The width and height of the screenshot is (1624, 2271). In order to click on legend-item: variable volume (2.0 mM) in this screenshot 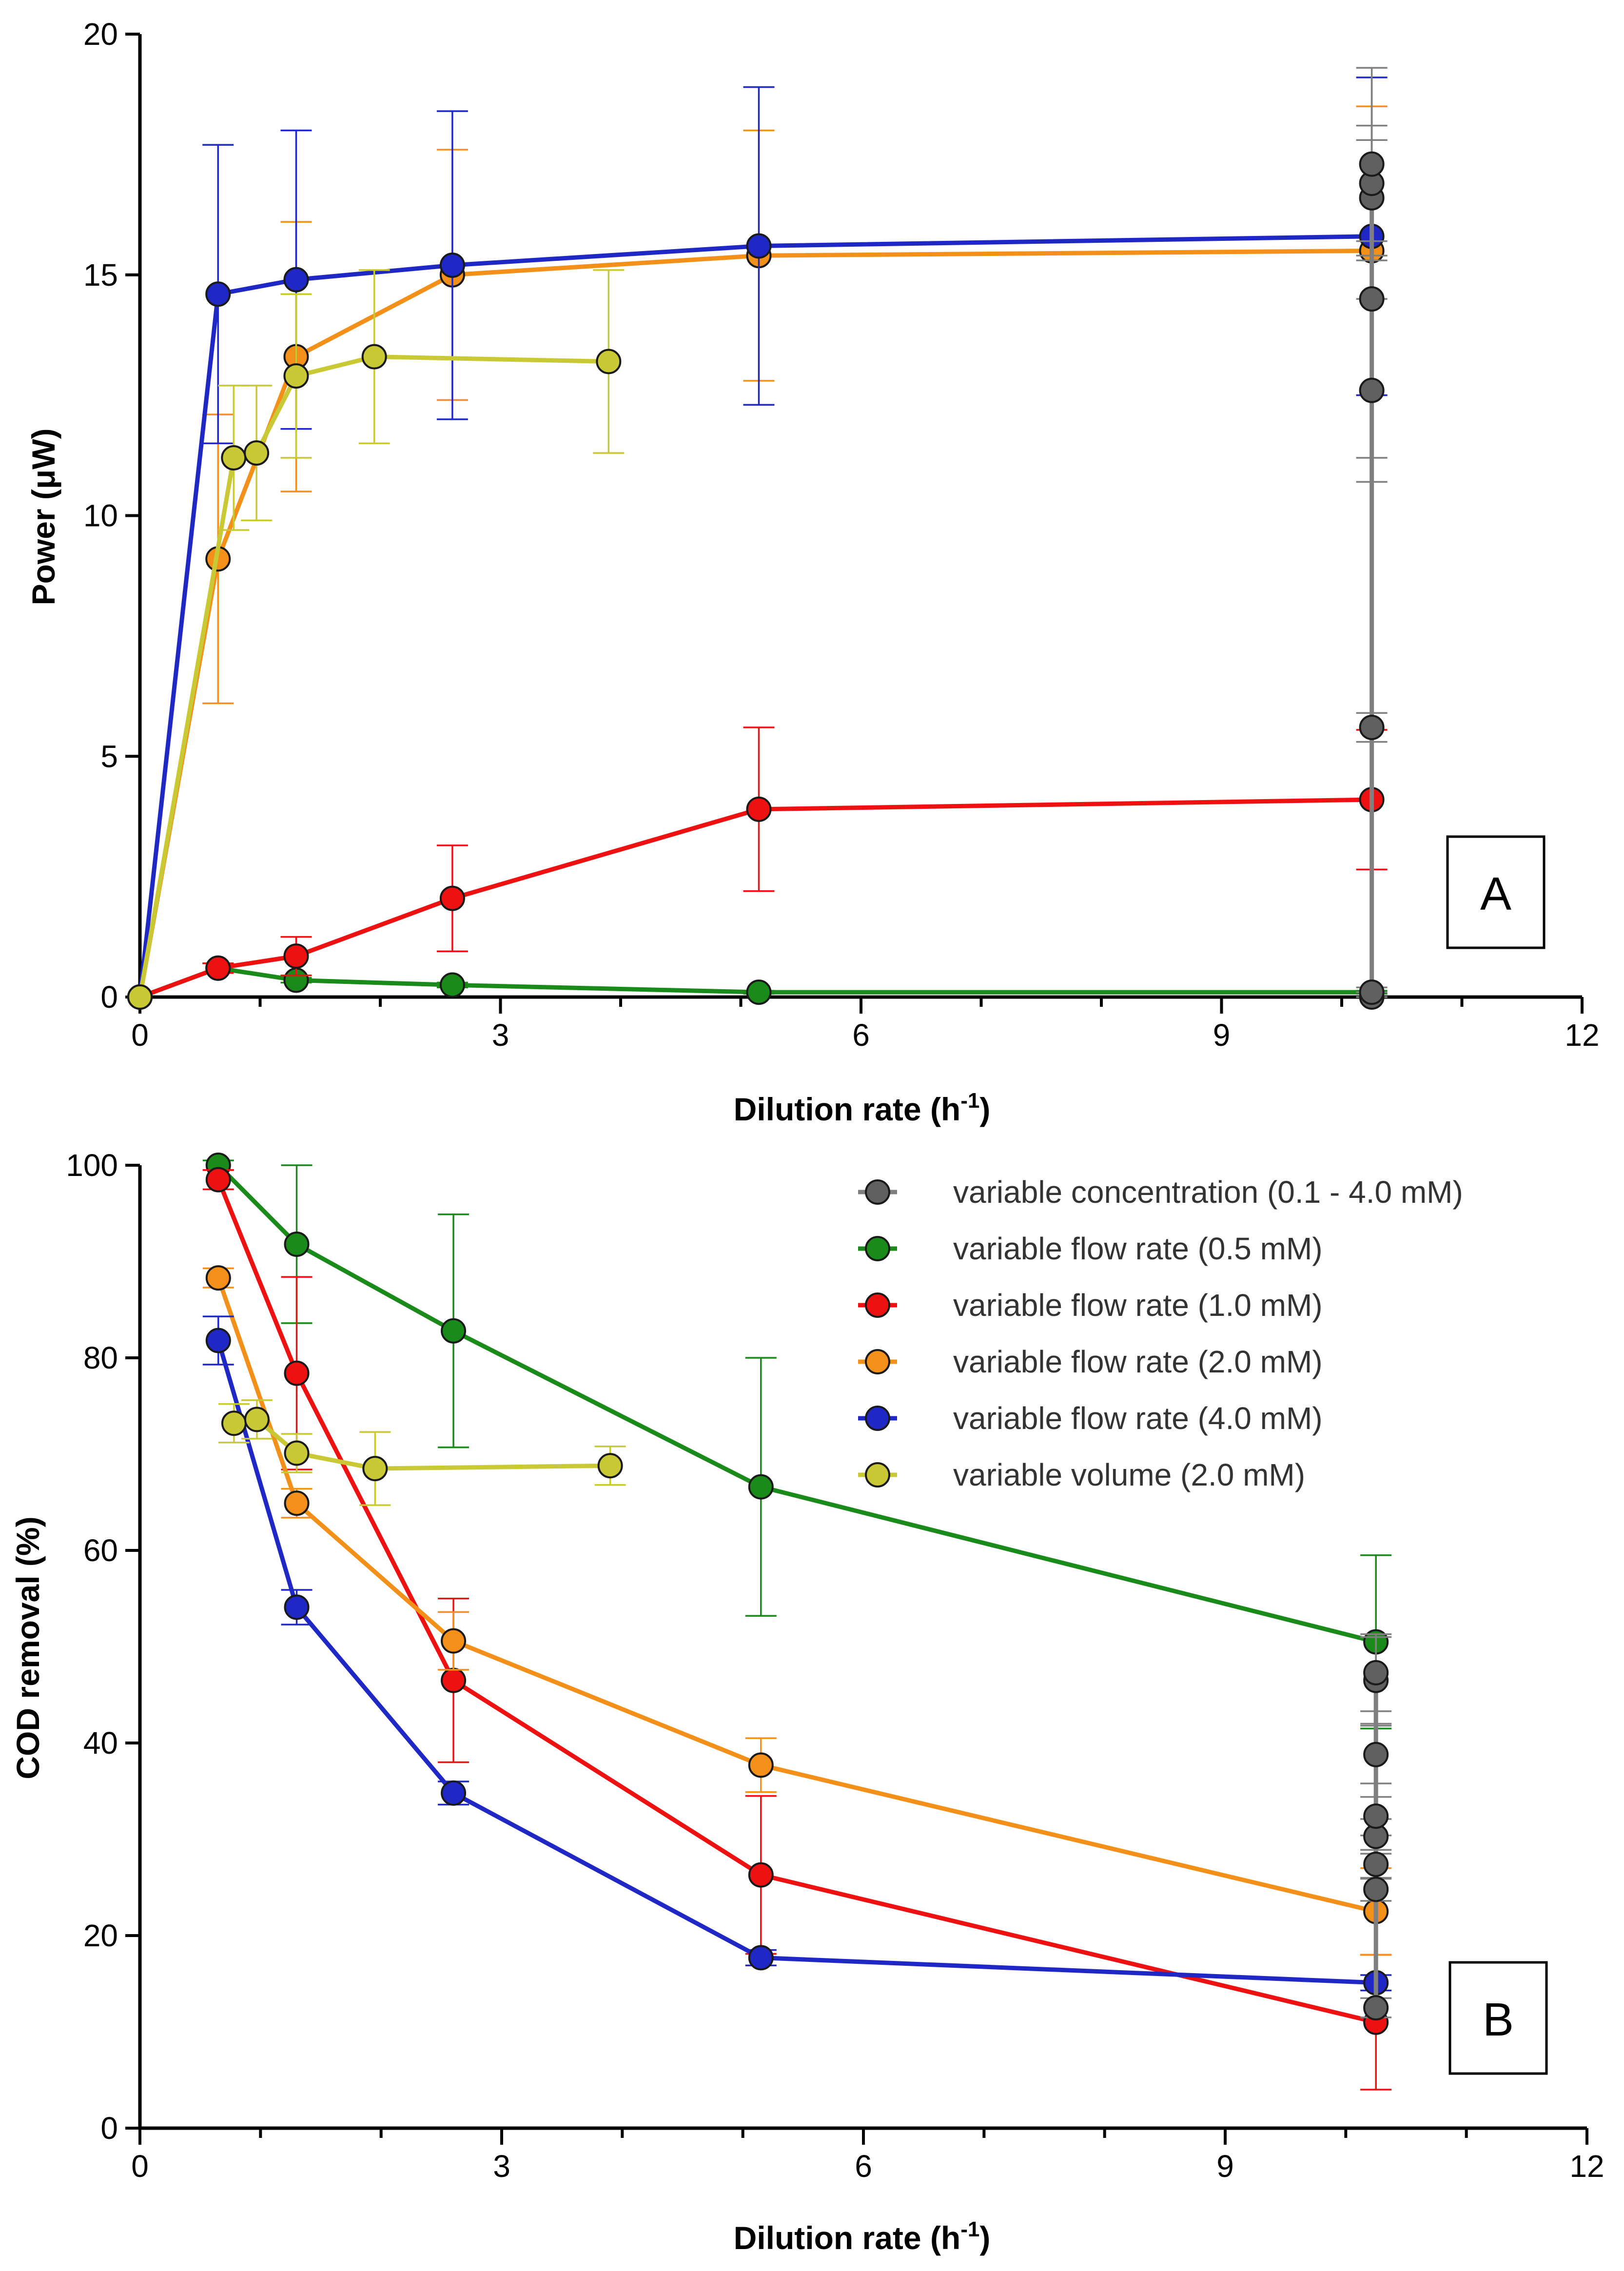, I will do `click(1082, 1474)`.